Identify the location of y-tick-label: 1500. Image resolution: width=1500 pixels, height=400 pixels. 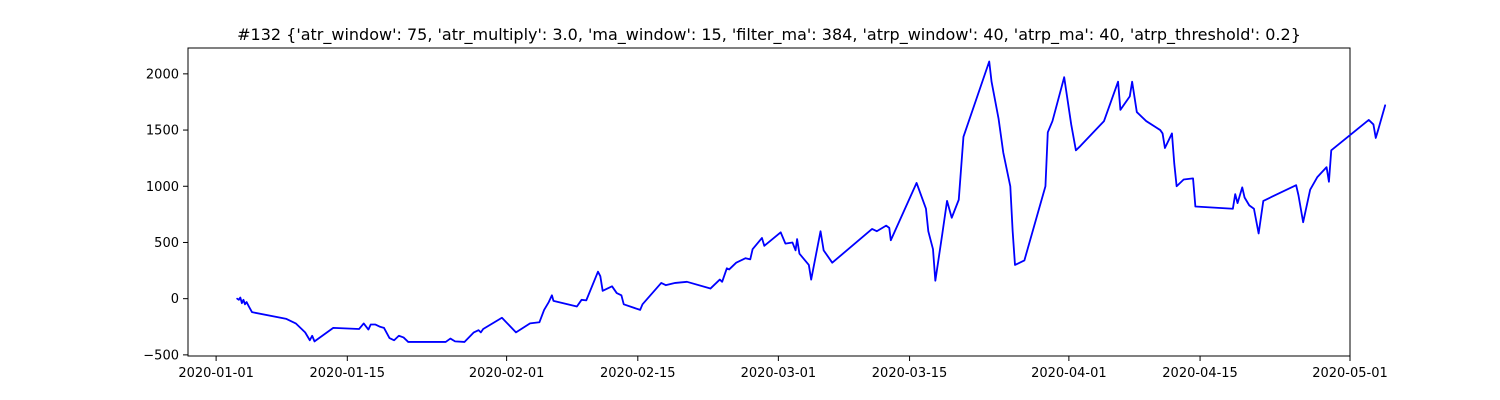
(162, 131).